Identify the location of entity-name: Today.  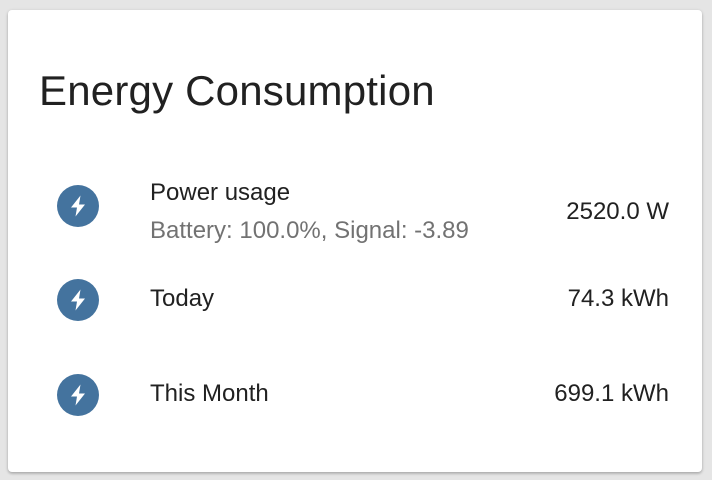
(182, 298).